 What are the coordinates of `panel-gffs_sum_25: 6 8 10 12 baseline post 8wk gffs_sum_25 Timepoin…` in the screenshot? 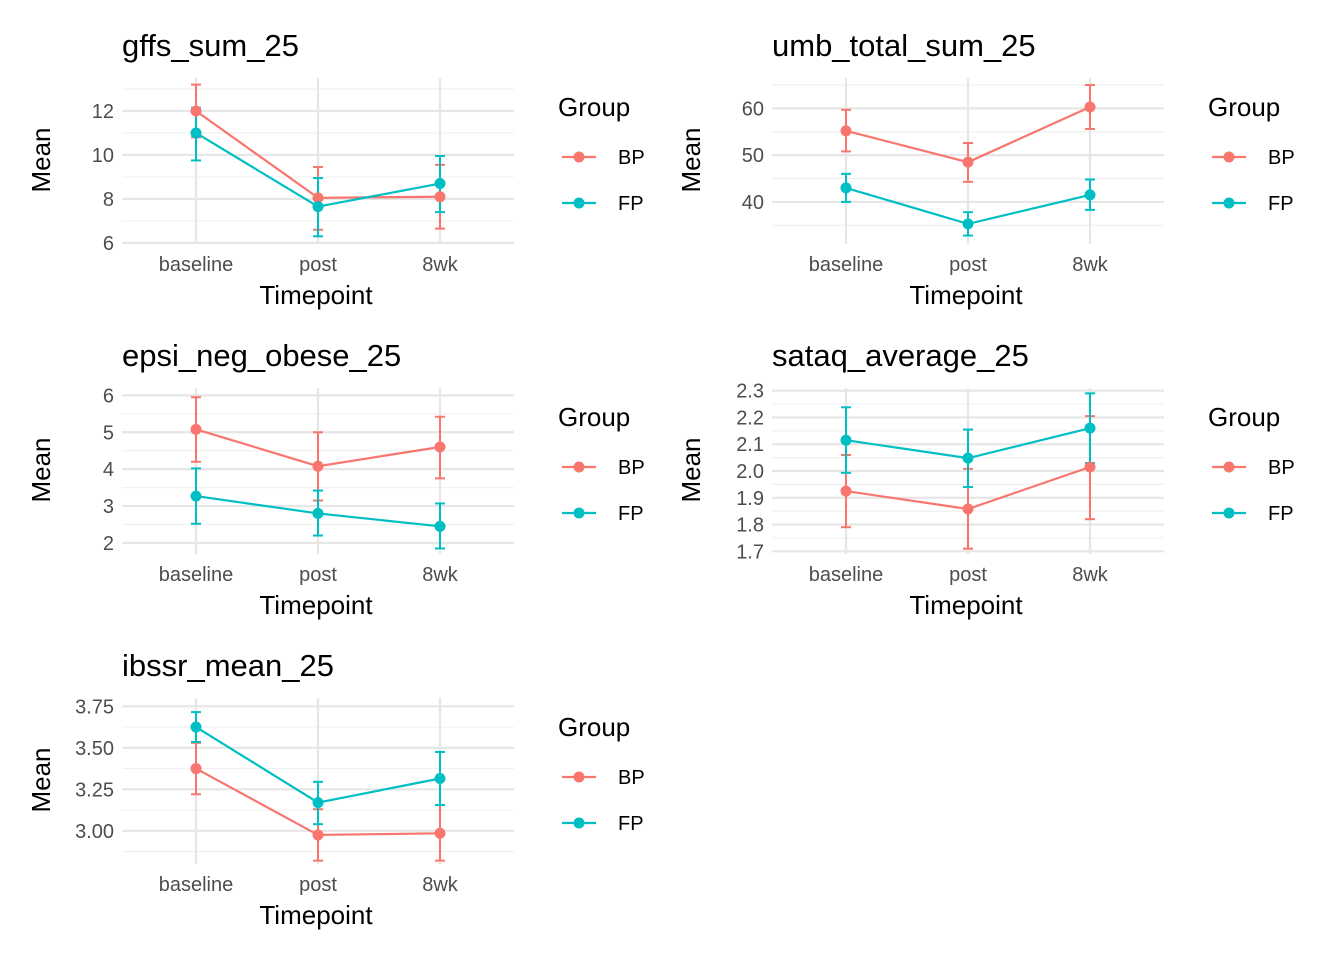 It's located at (335, 169).